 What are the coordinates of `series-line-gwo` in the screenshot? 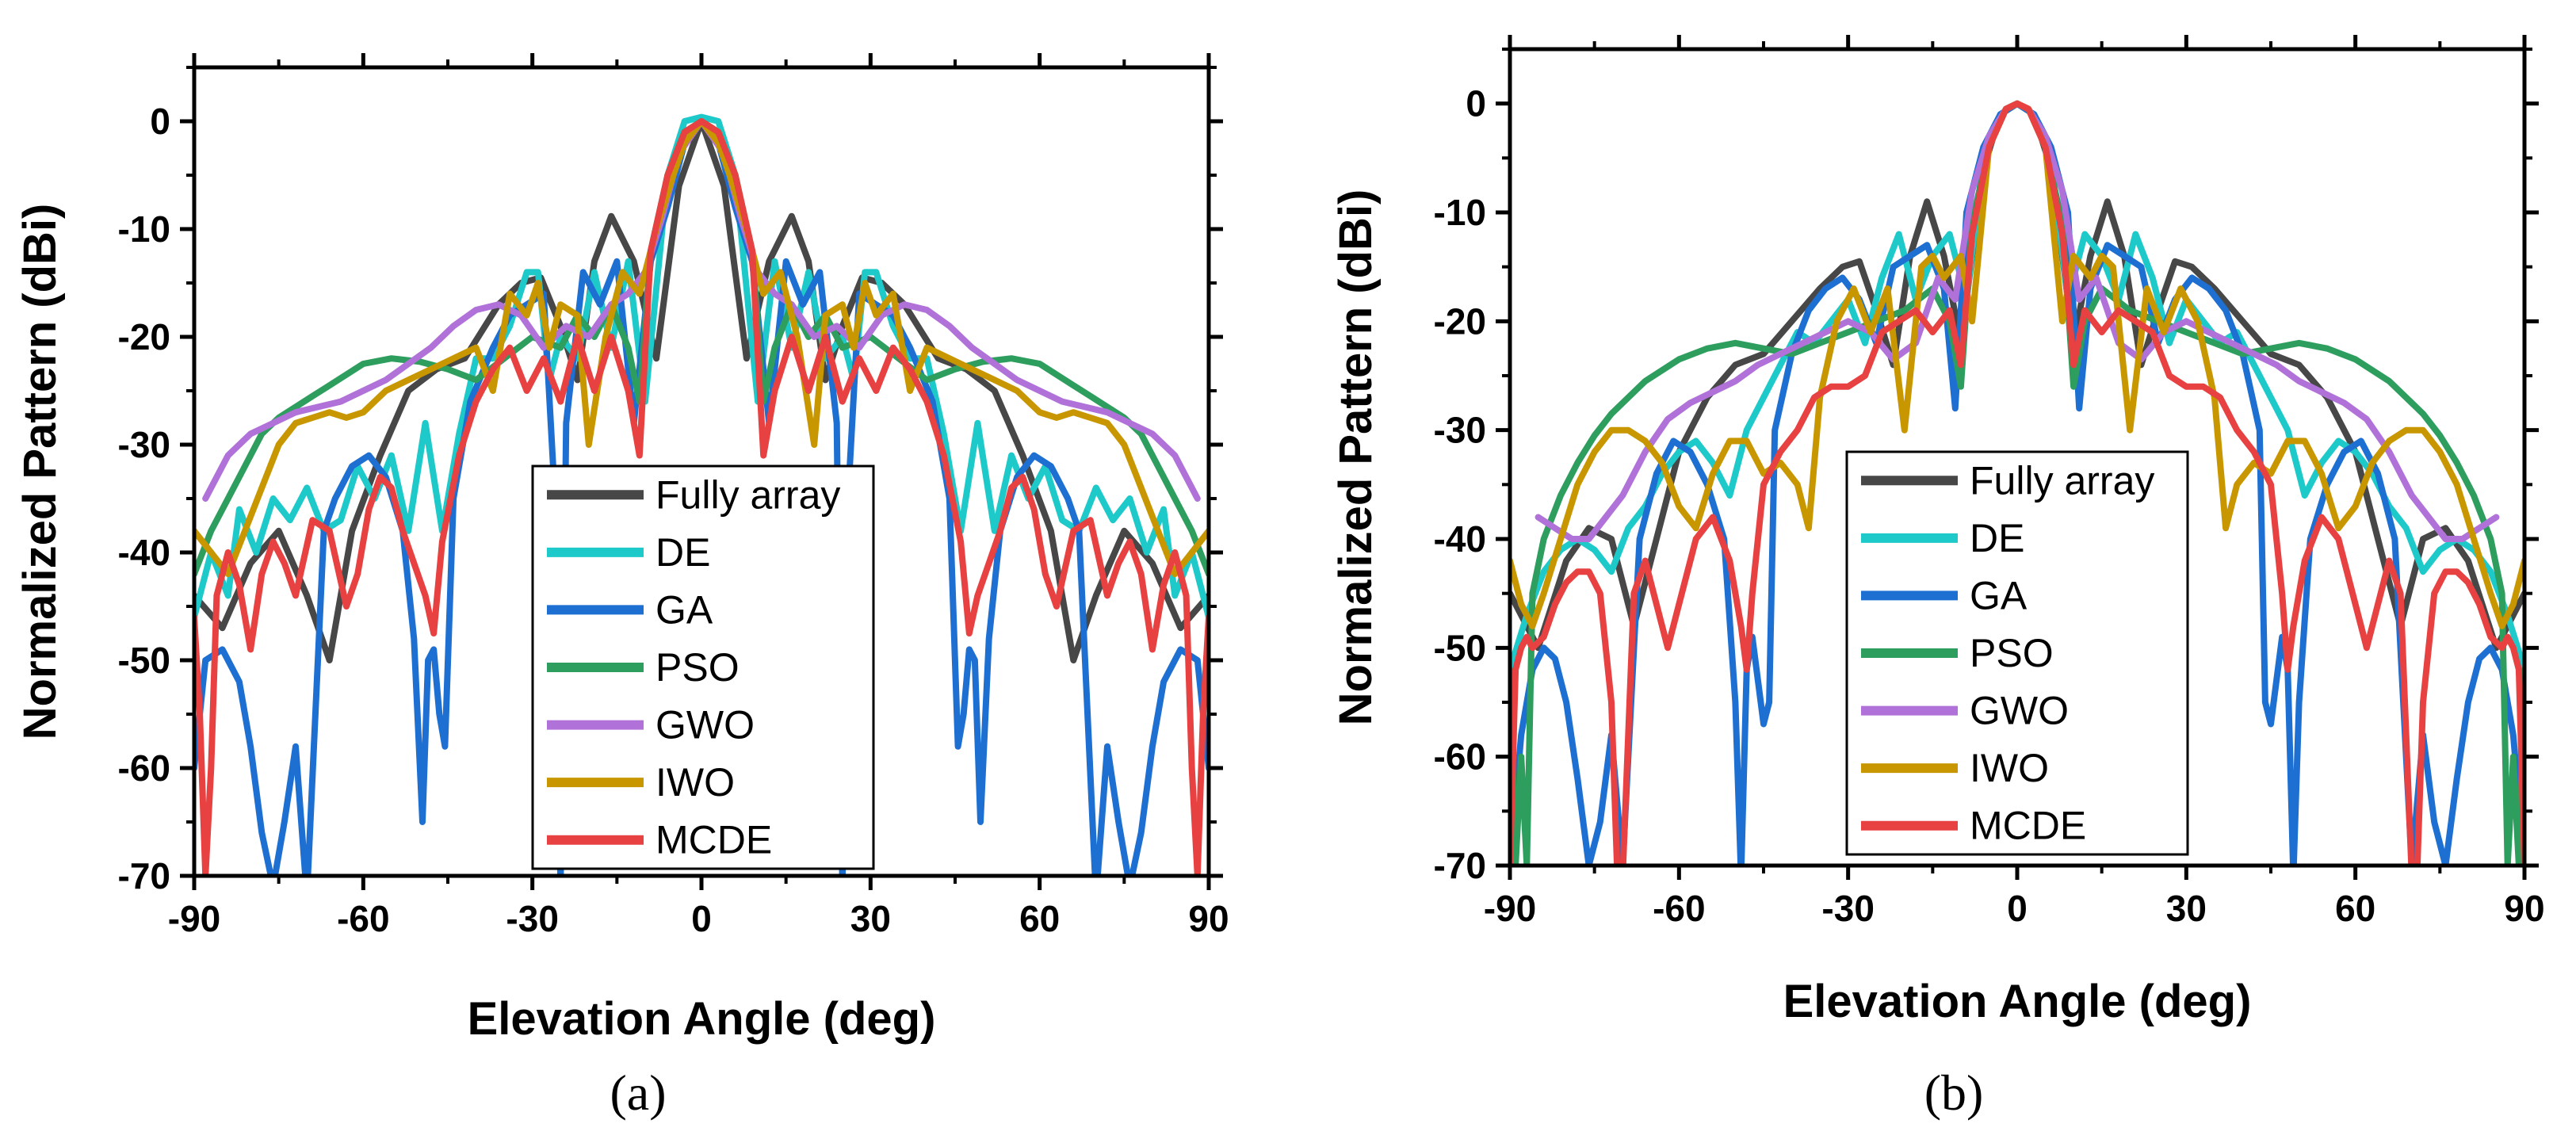 It's located at (701, 310).